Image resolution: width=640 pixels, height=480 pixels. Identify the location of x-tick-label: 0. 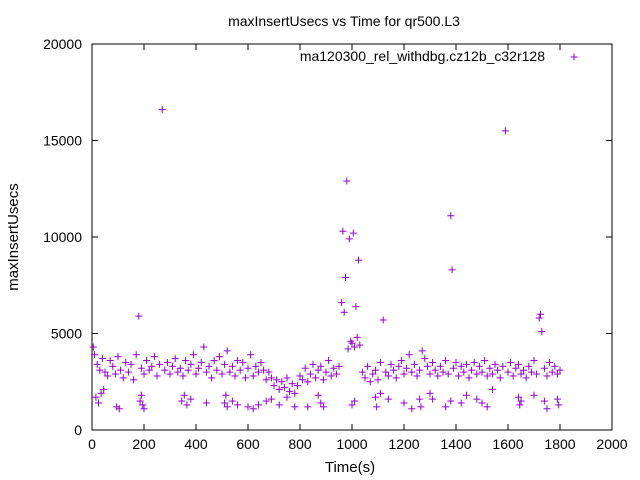
(92, 444).